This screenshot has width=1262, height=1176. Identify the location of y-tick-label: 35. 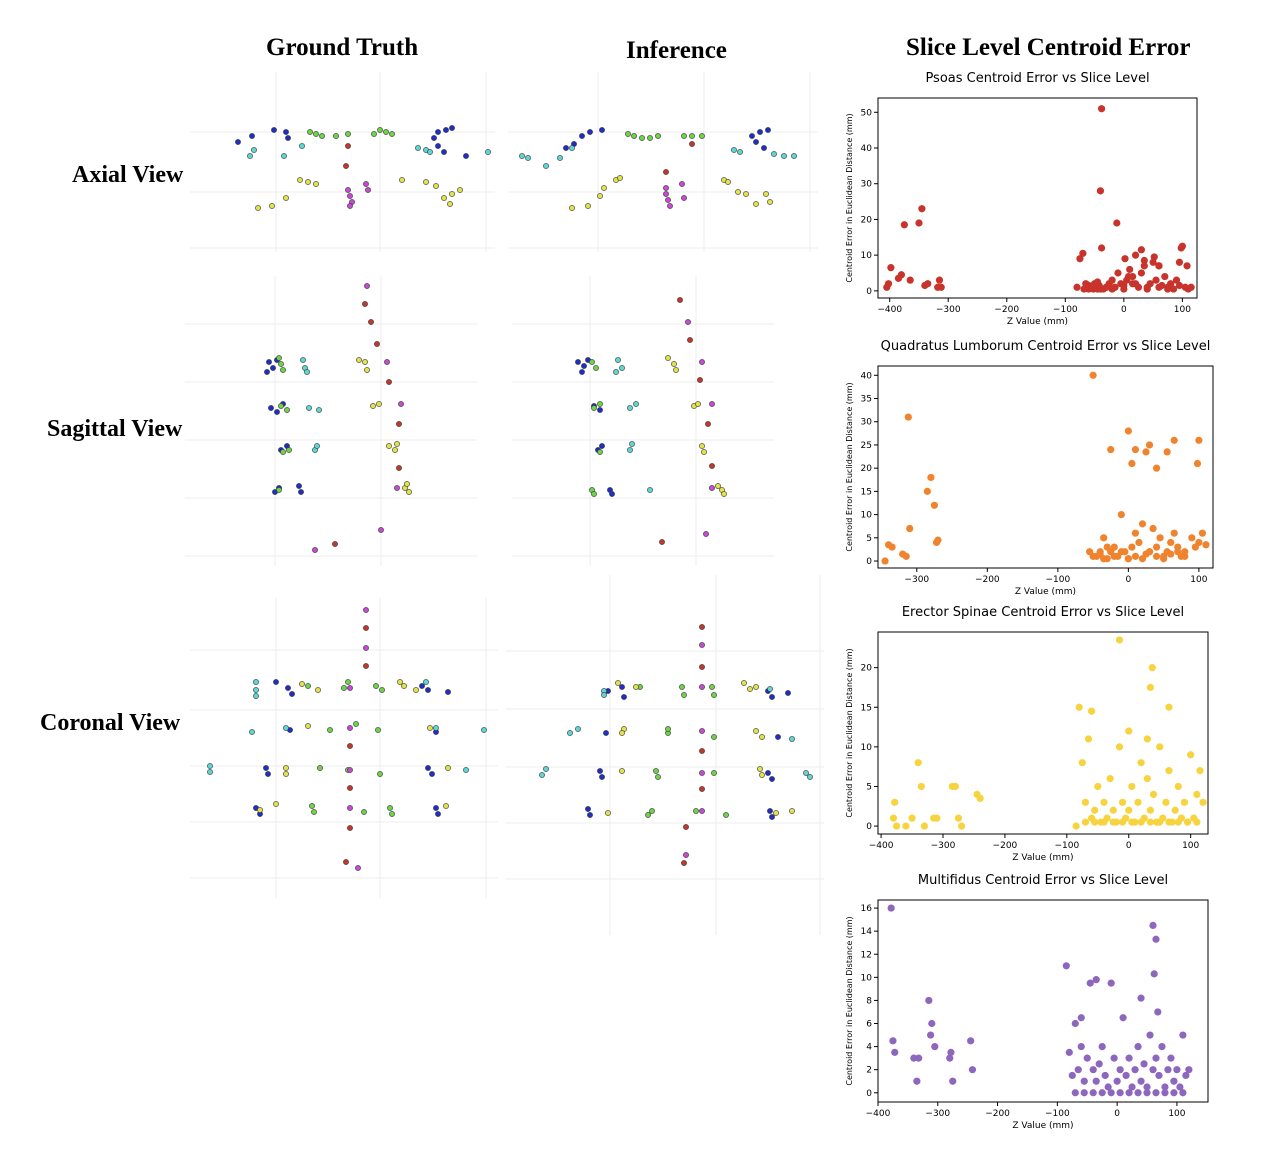
(866, 400).